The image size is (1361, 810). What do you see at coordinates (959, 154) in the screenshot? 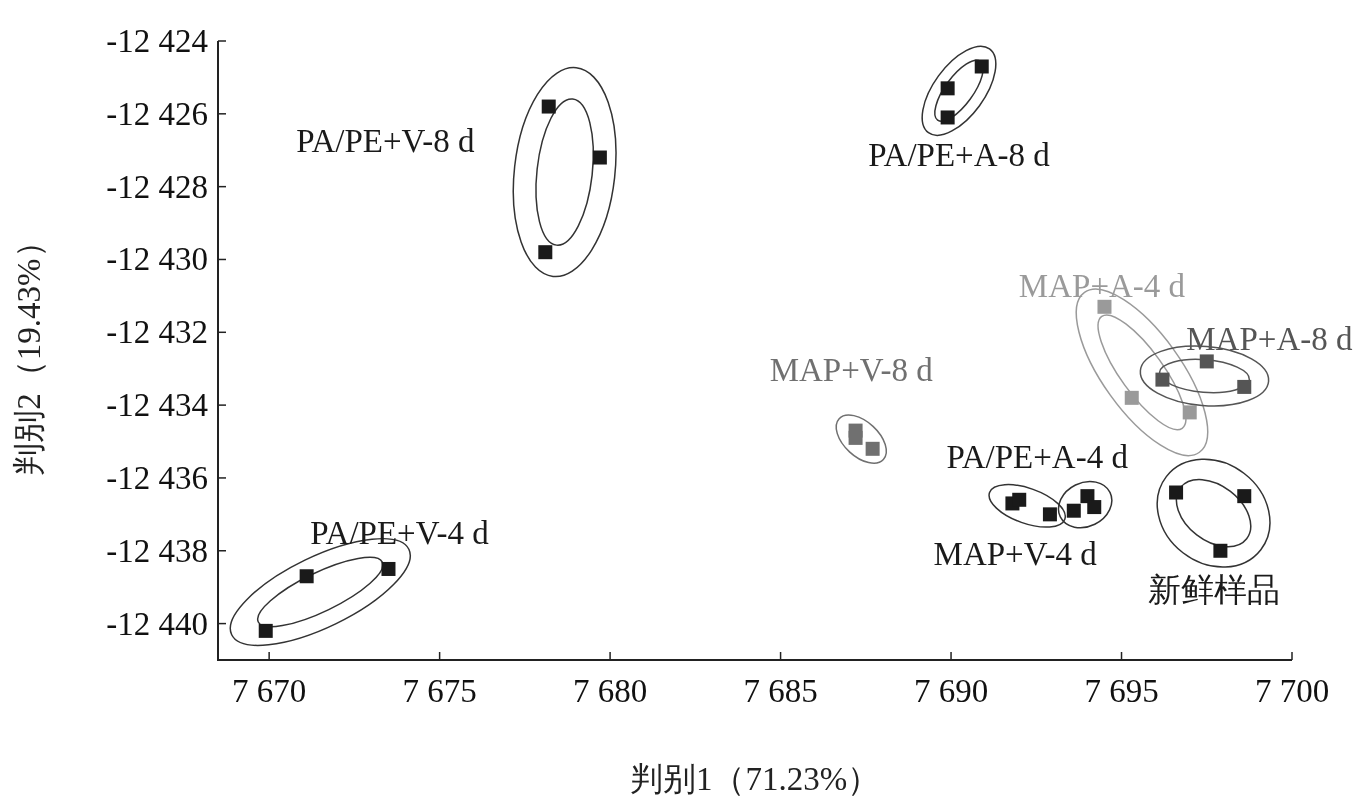
I see `series-label: PA/PE+A-8 d` at bounding box center [959, 154].